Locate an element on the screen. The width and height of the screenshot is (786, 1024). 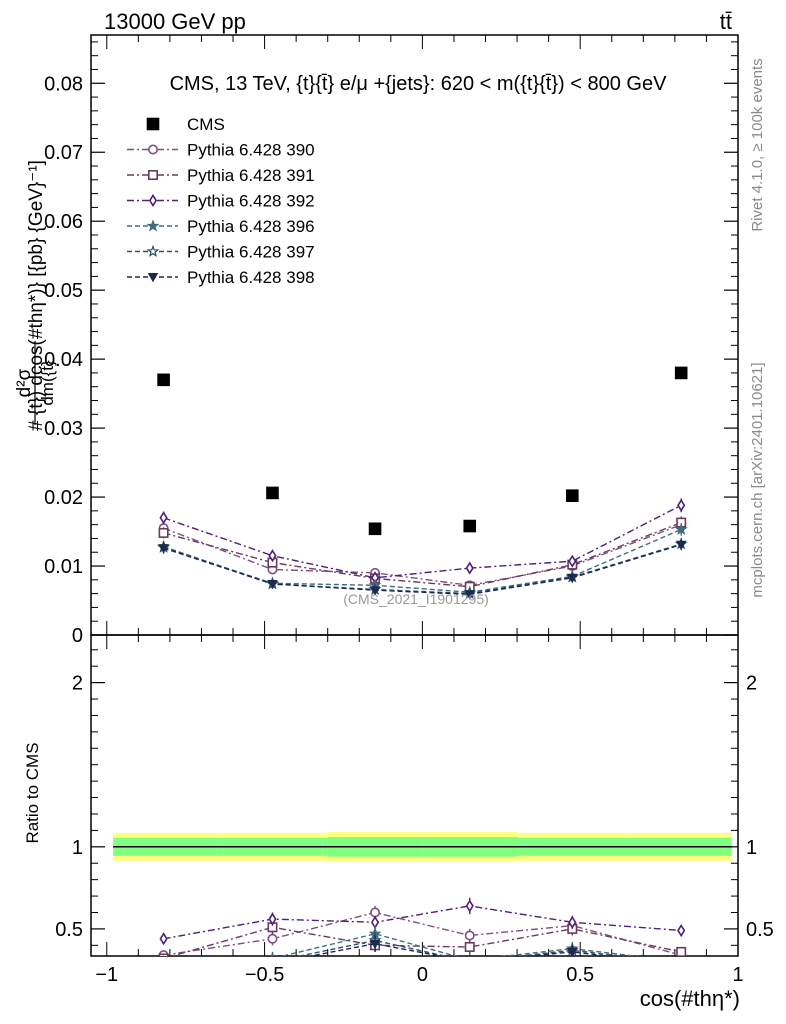
header-process-label: tt̄ is located at coordinates (726, 21).